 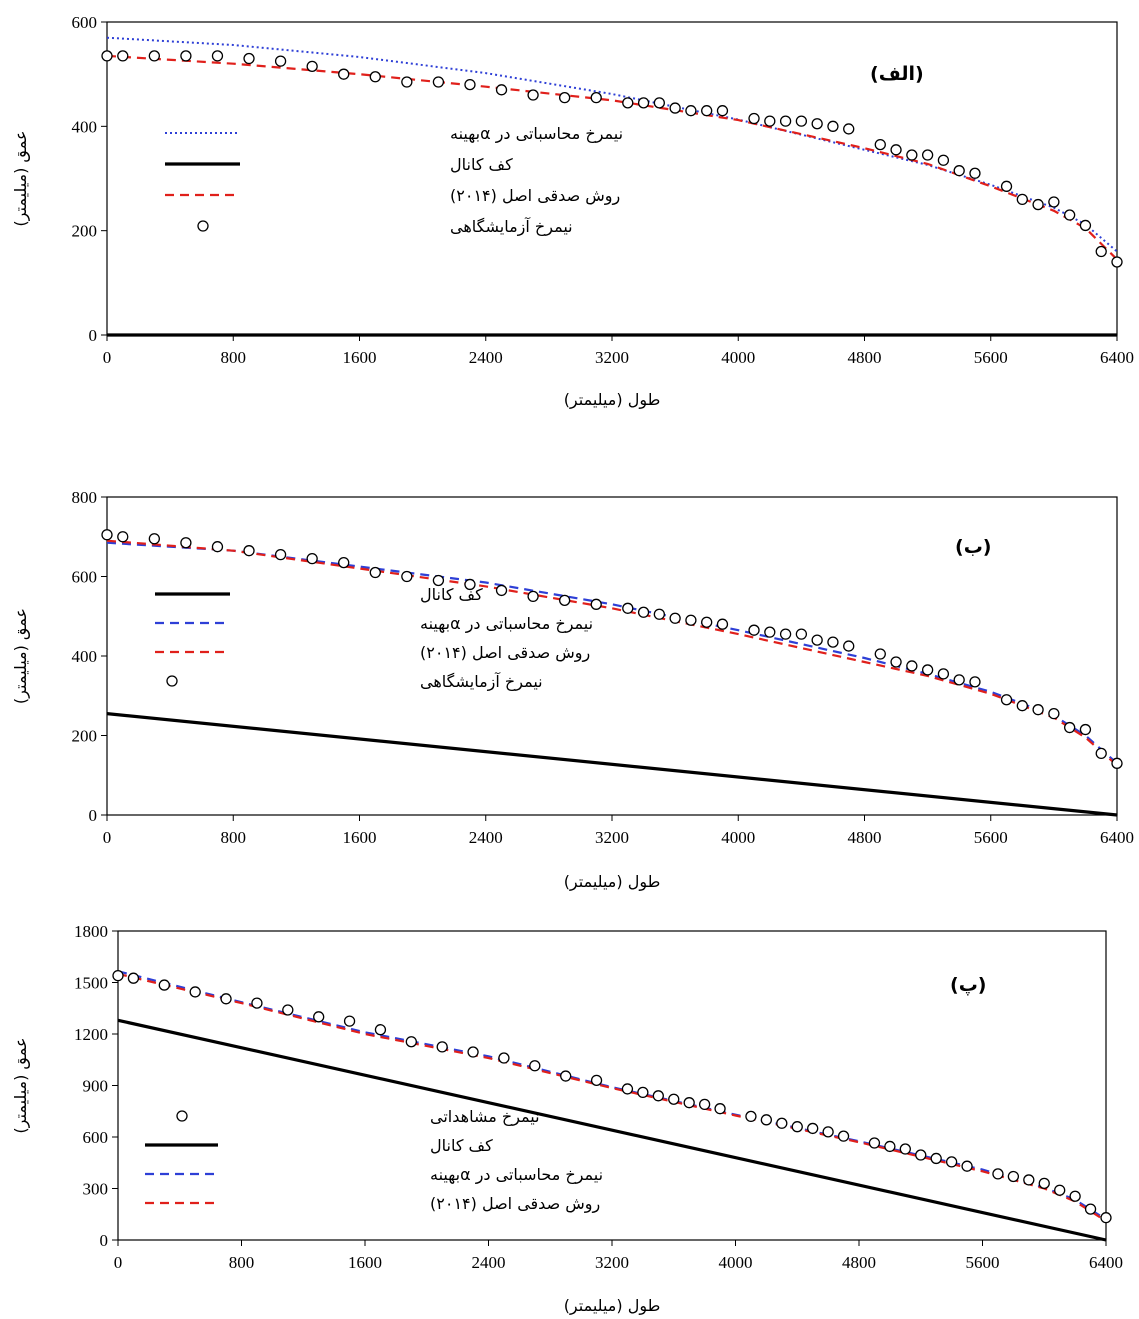 What do you see at coordinates (21, 178) in the screenshot?
I see `y-axis-label: عمق (میلیمتر)` at bounding box center [21, 178].